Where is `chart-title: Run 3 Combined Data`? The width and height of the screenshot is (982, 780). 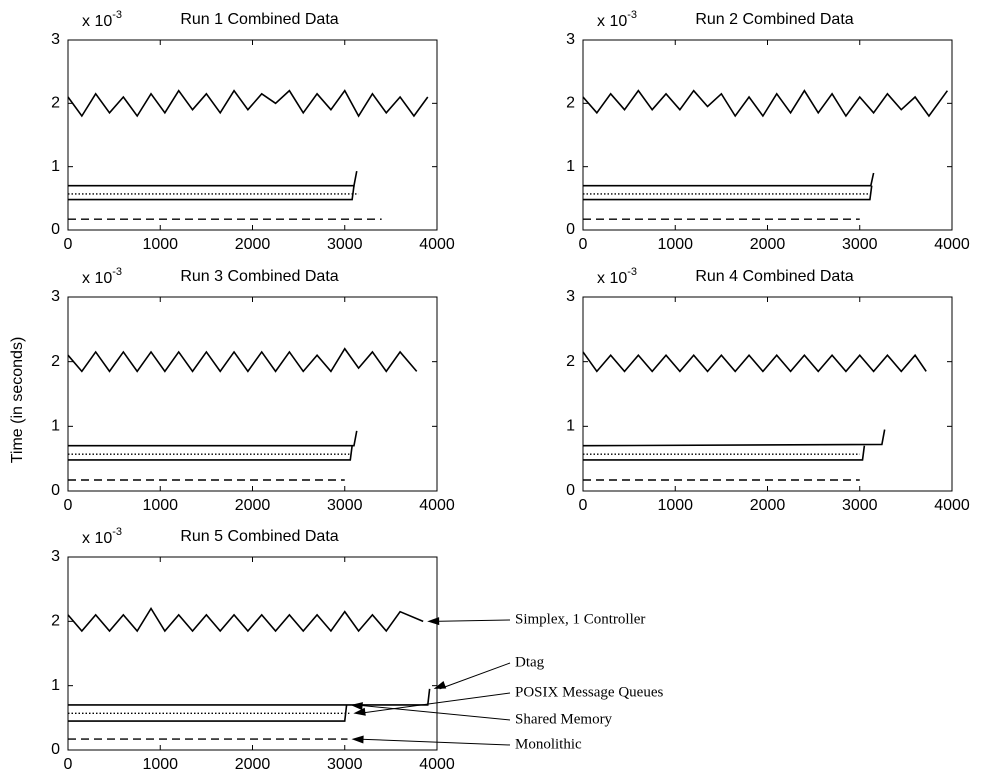 chart-title: Run 3 Combined Data is located at coordinates (259, 276).